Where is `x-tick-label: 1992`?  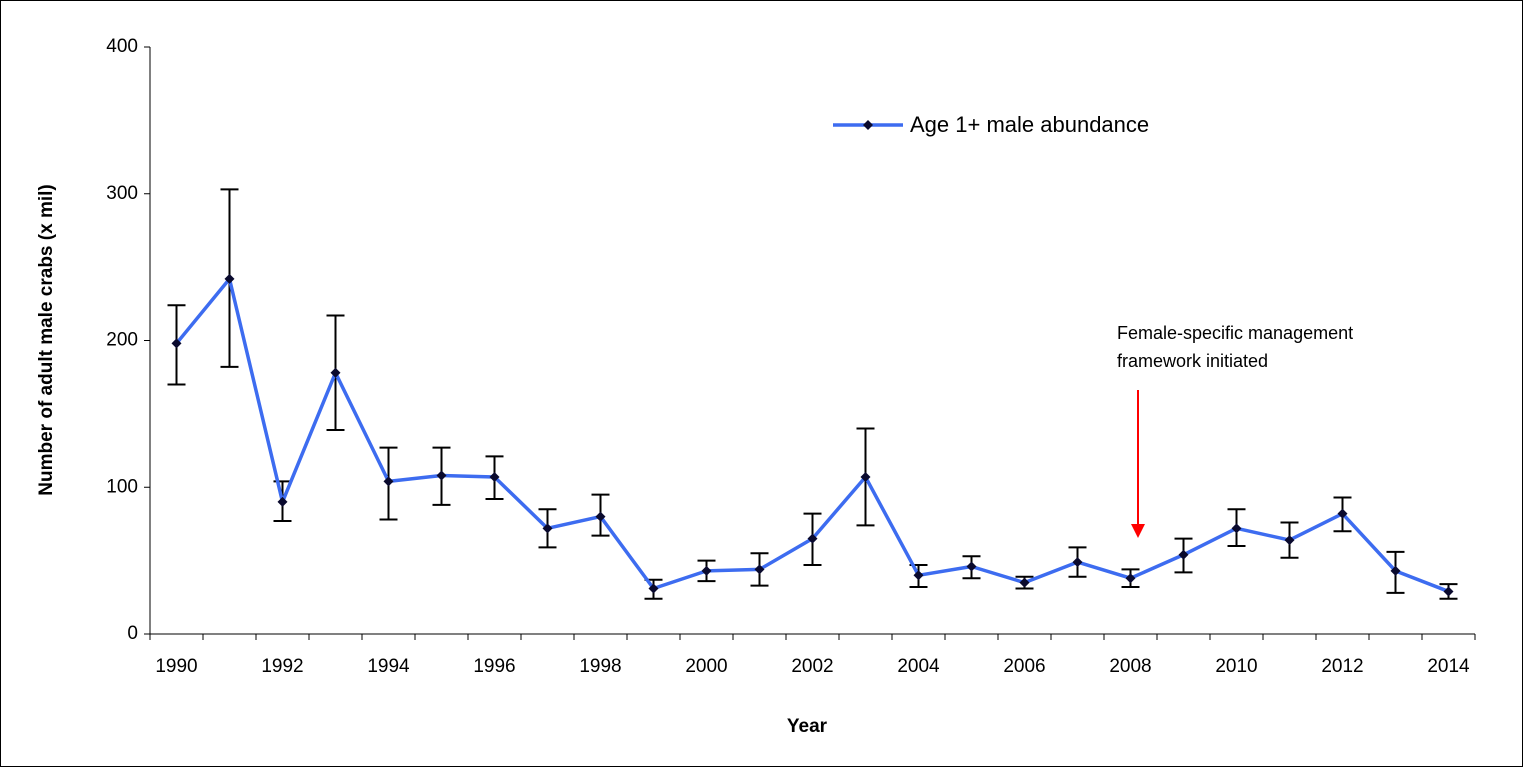
x-tick-label: 1992 is located at coordinates (282, 666).